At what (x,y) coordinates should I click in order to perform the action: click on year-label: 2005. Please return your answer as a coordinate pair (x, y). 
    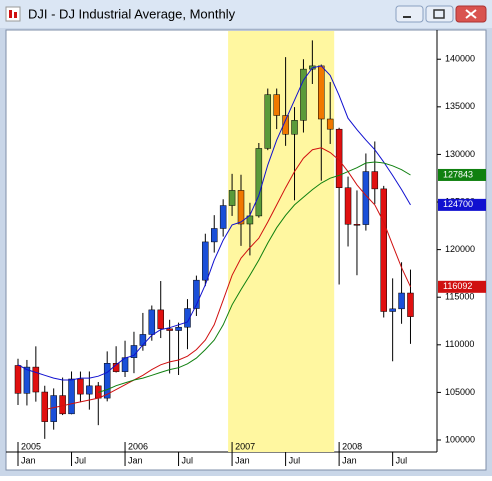
    Looking at the image, I should click on (31, 446).